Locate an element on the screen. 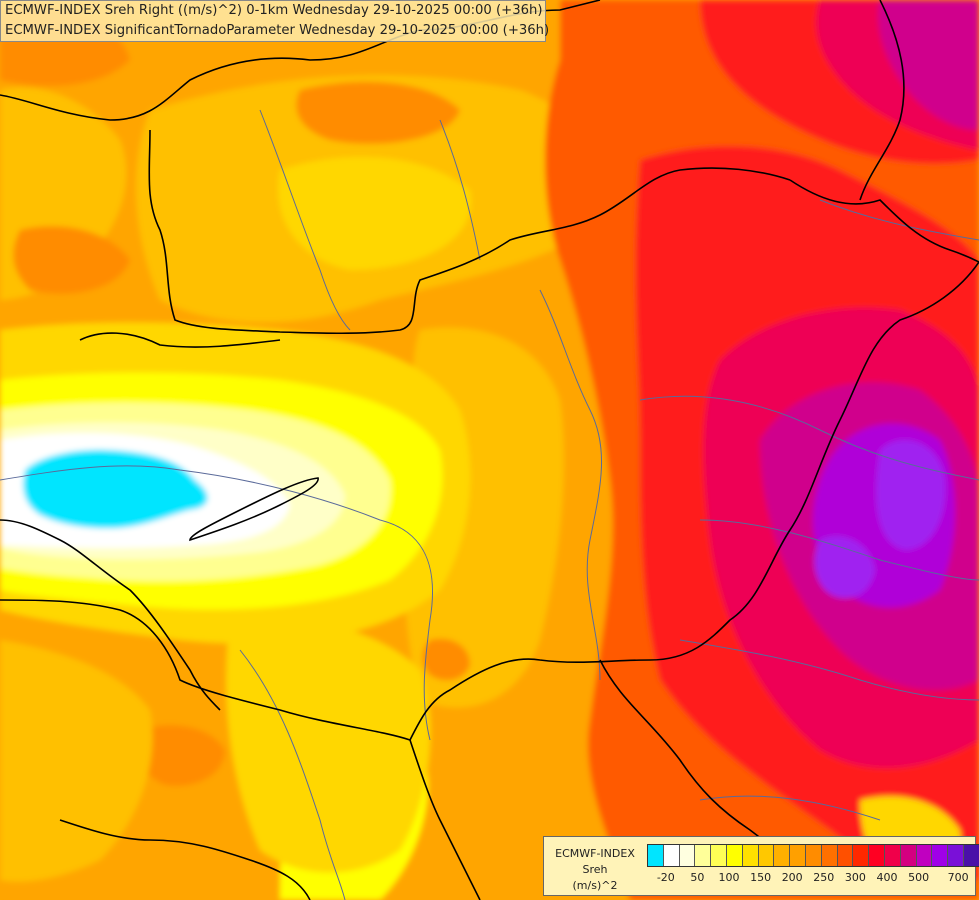  legend-tick-label: 500 is located at coordinates (919, 877).